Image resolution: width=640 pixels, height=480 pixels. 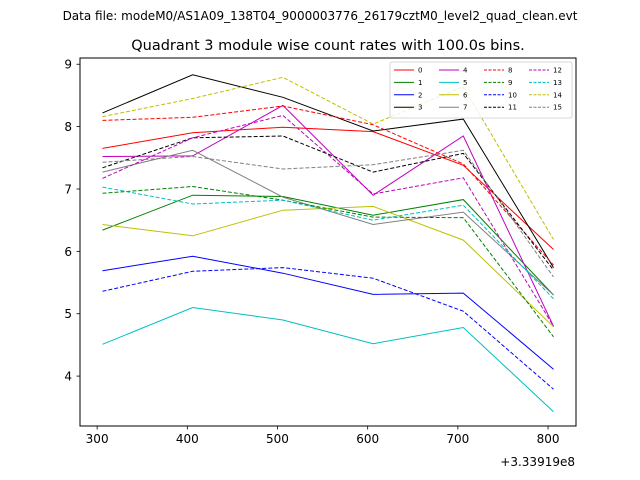 I want to click on legend-label-8: 8, so click(x=510, y=71).